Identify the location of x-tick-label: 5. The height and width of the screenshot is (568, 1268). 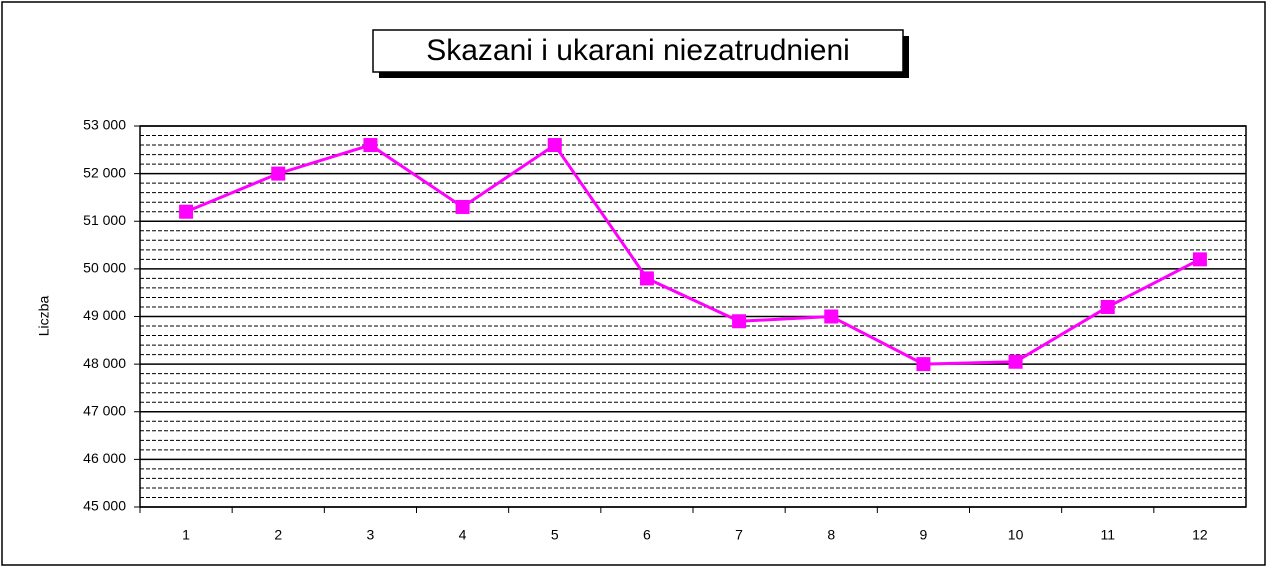
(555, 535).